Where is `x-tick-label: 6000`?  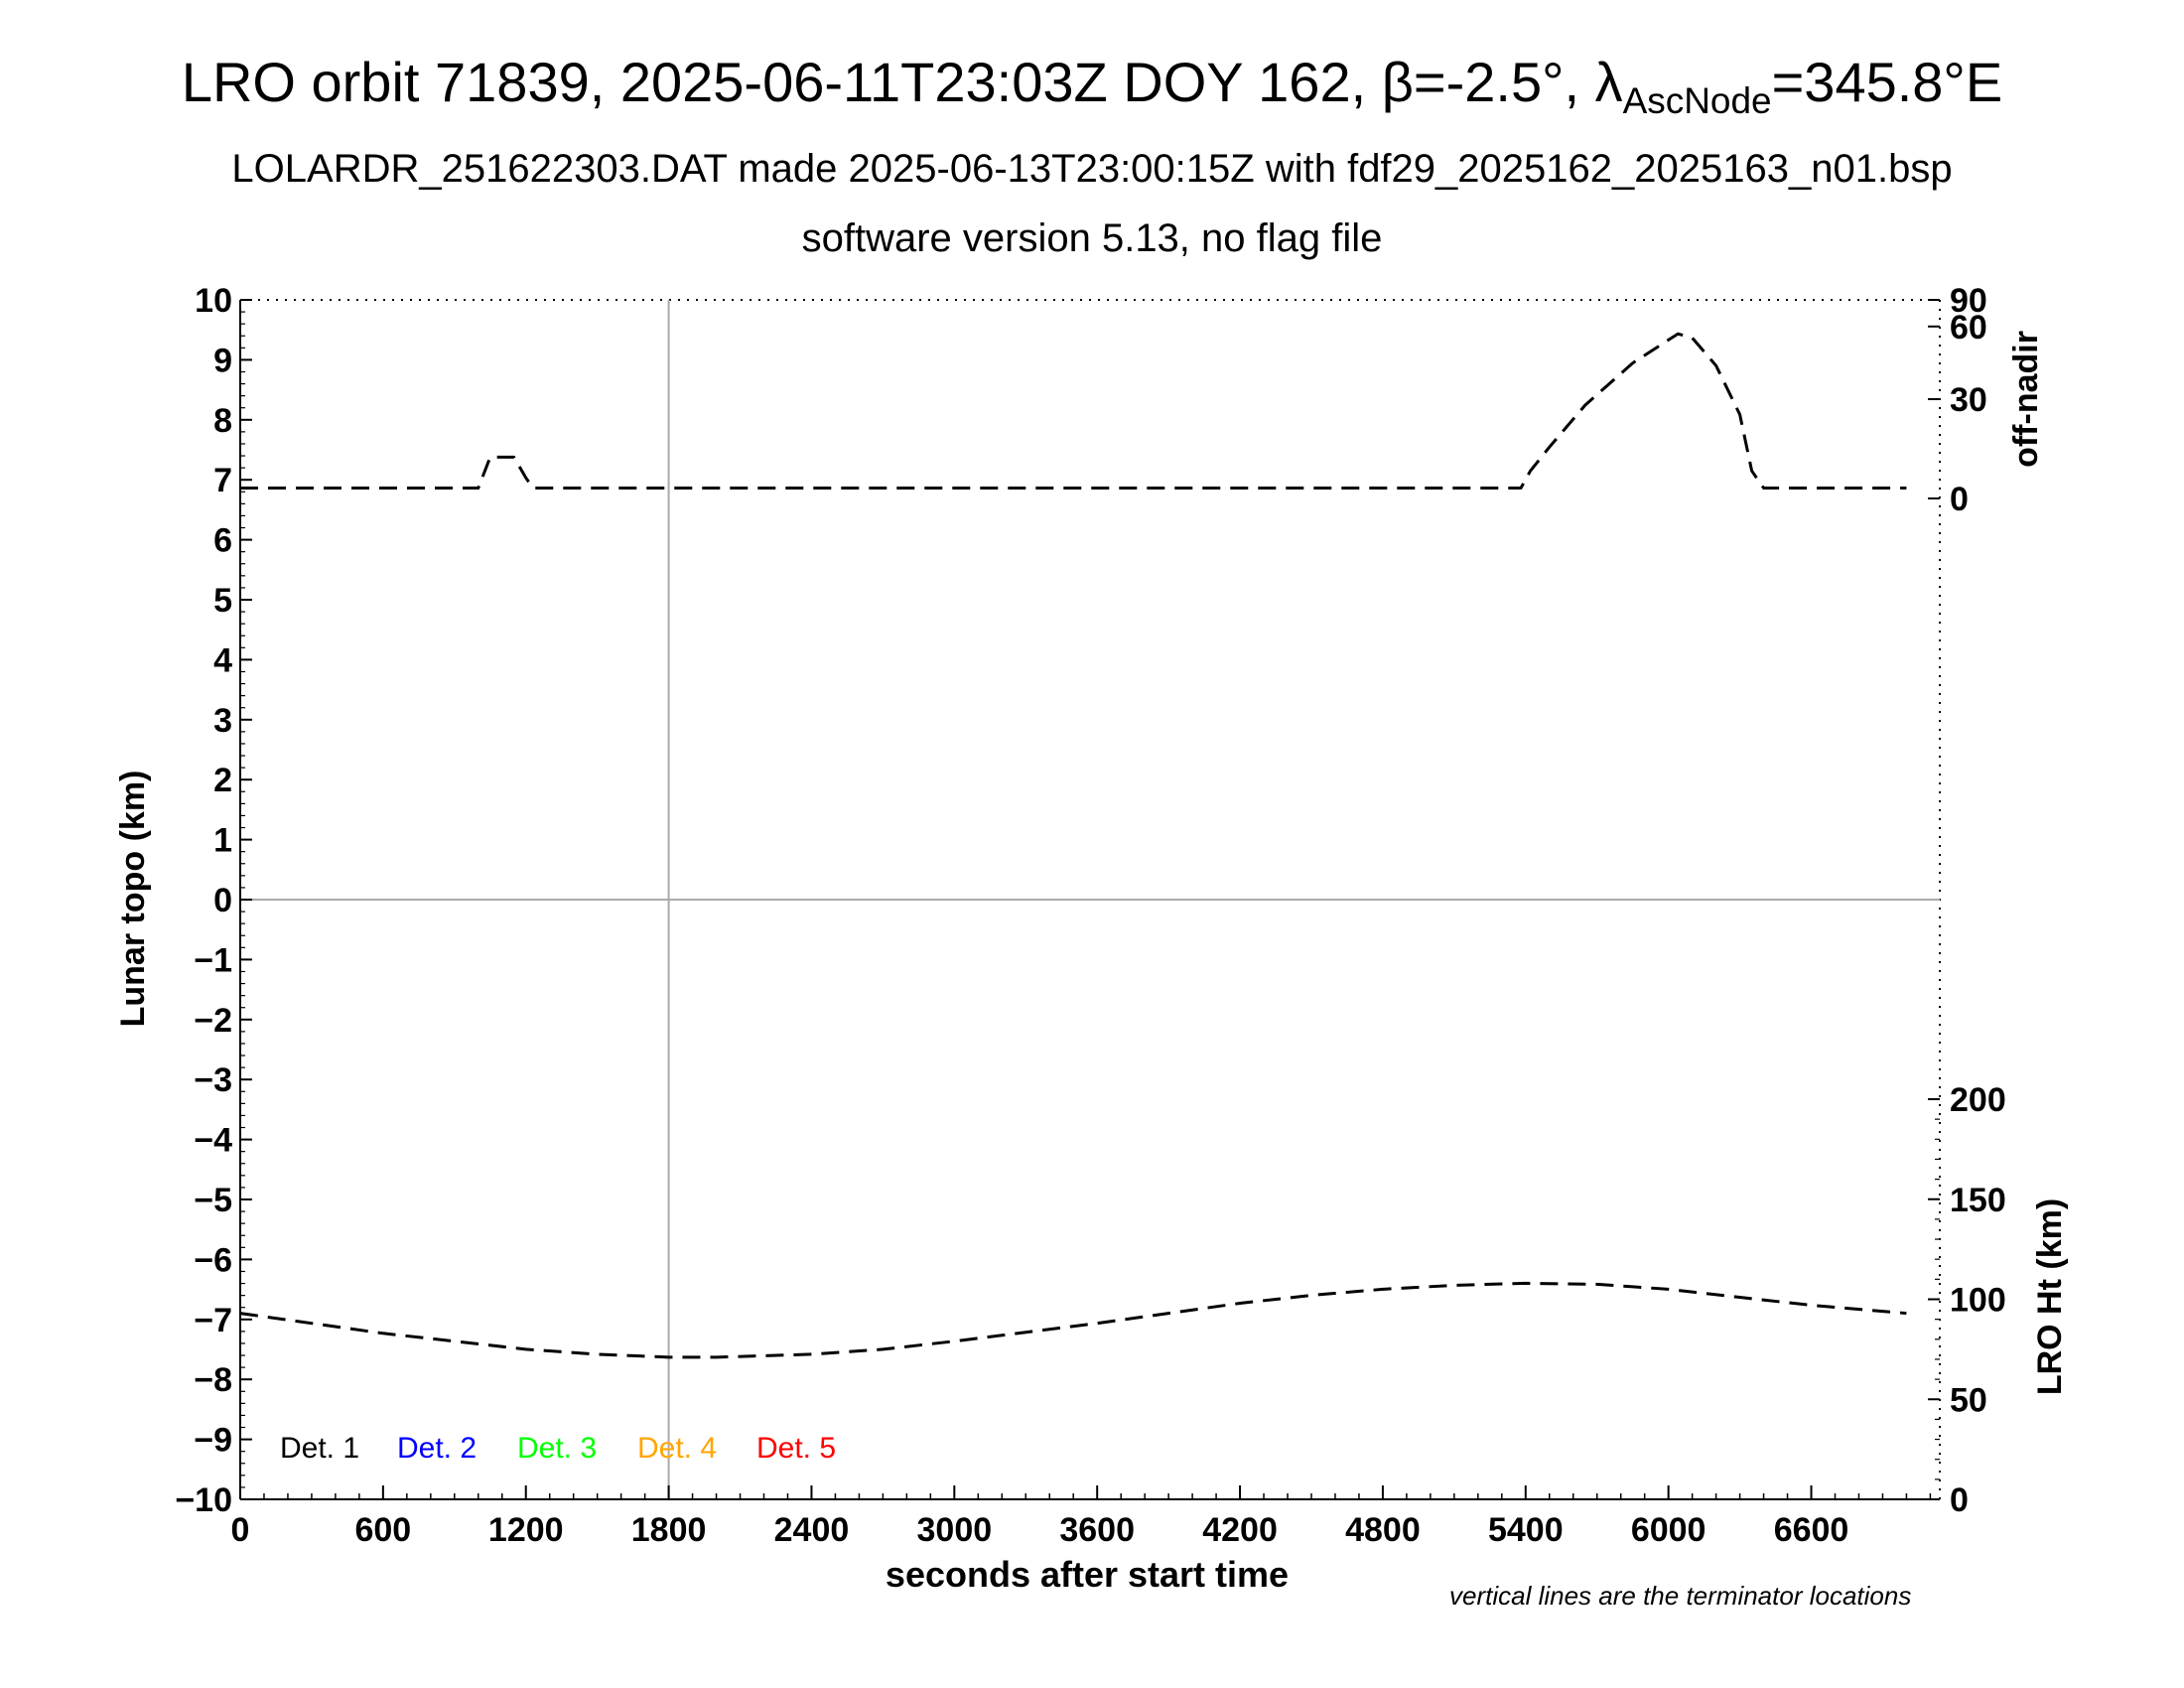
x-tick-label: 6000 is located at coordinates (1668, 1530).